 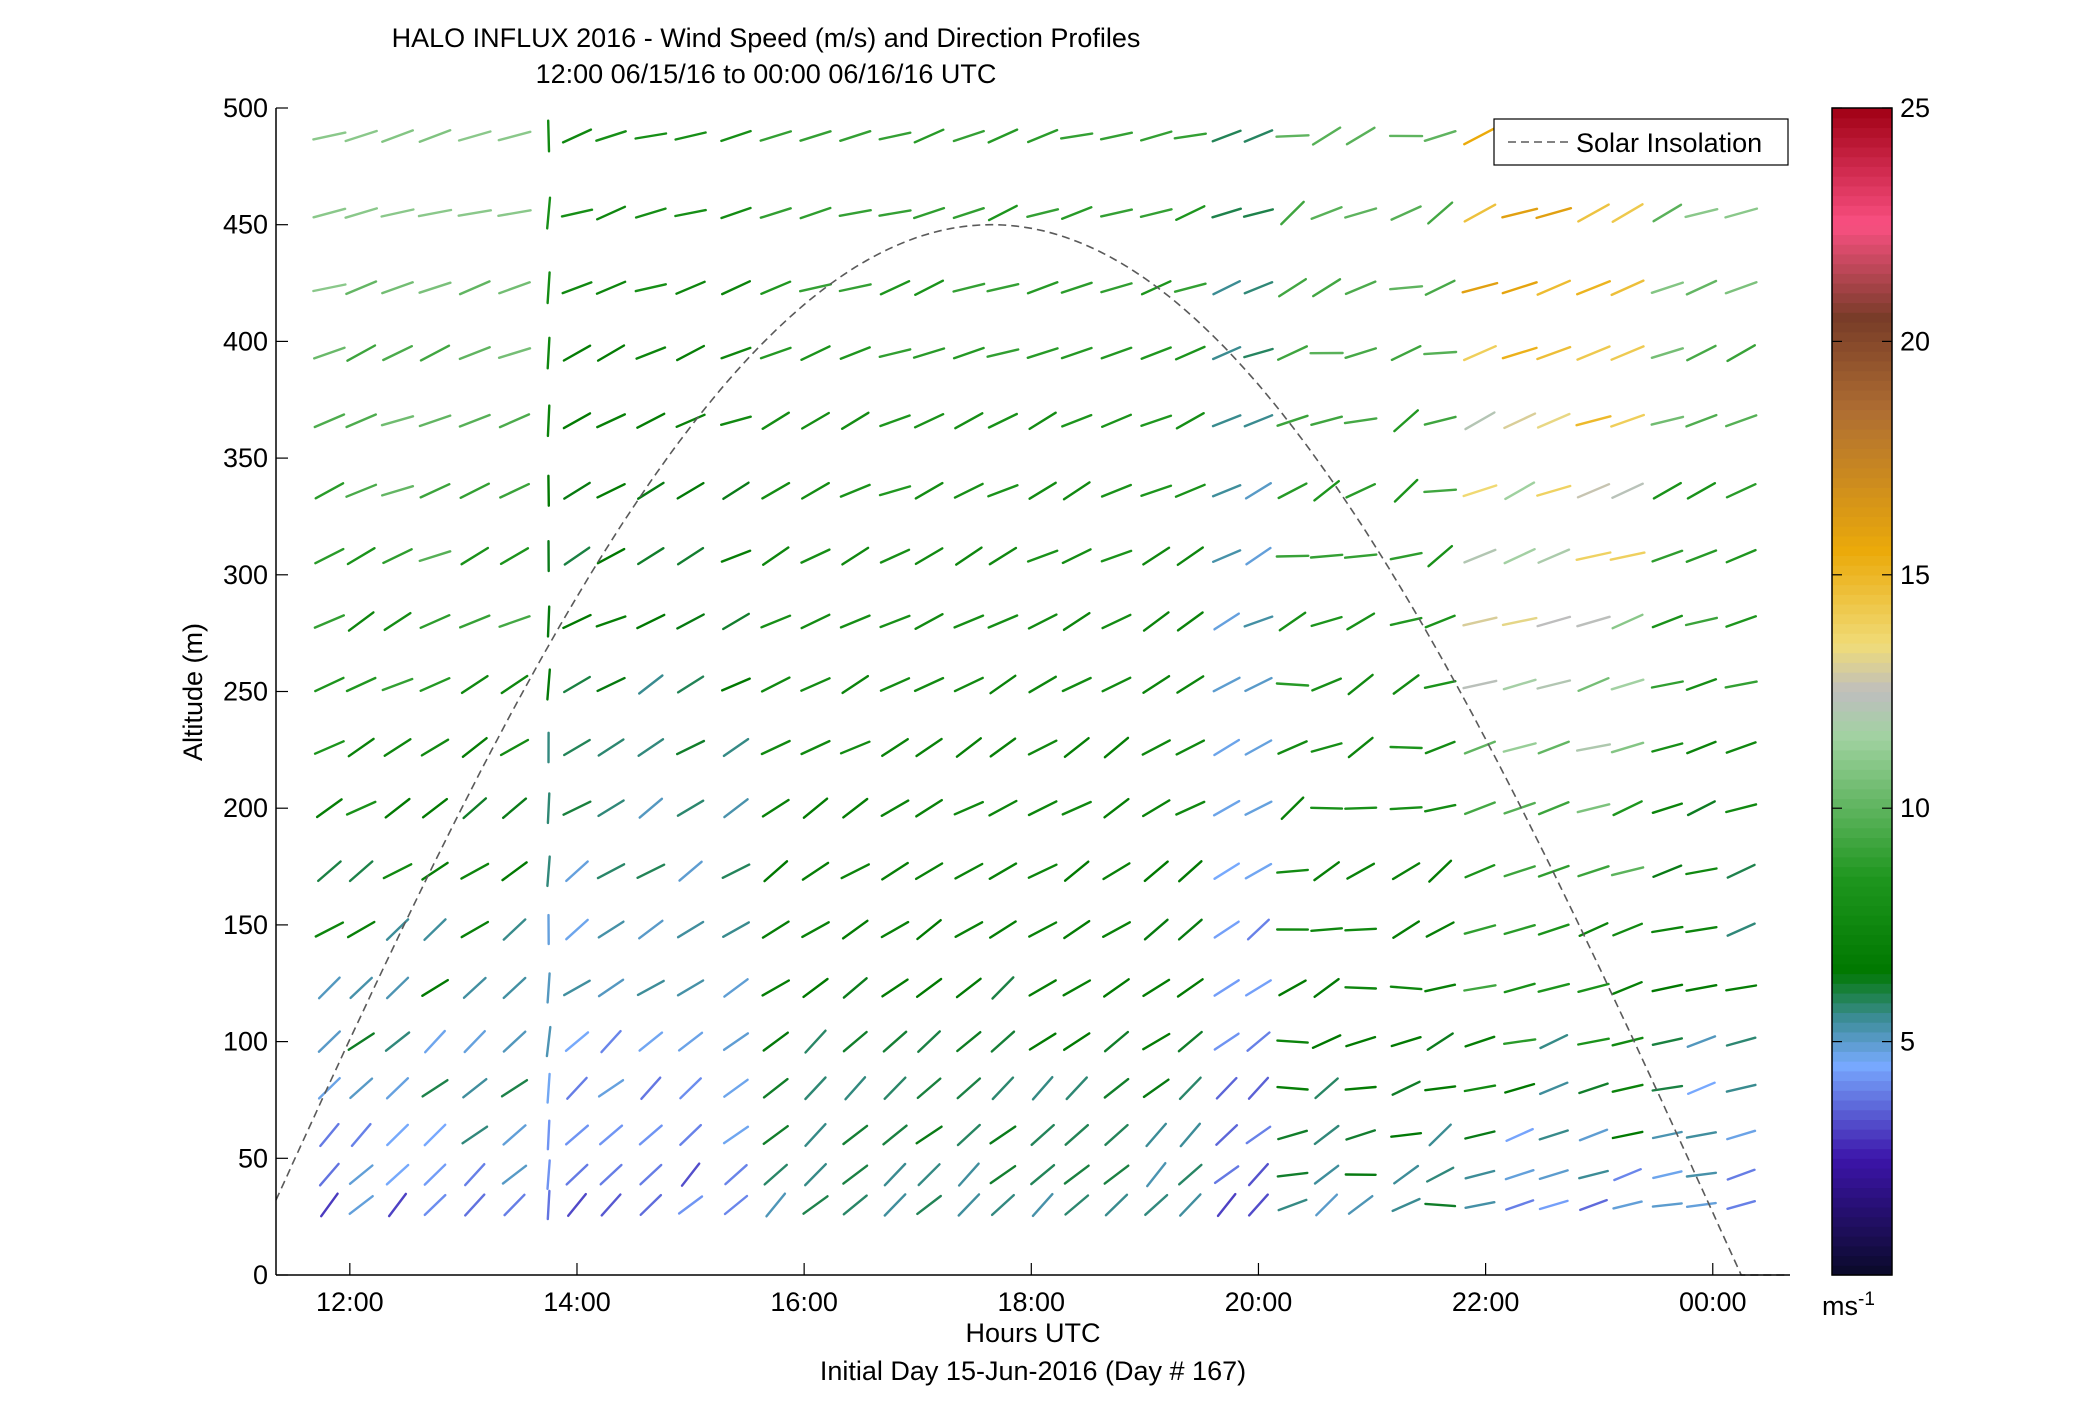 What do you see at coordinates (1907, 1042) in the screenshot?
I see `colorbar-tick-label: 5` at bounding box center [1907, 1042].